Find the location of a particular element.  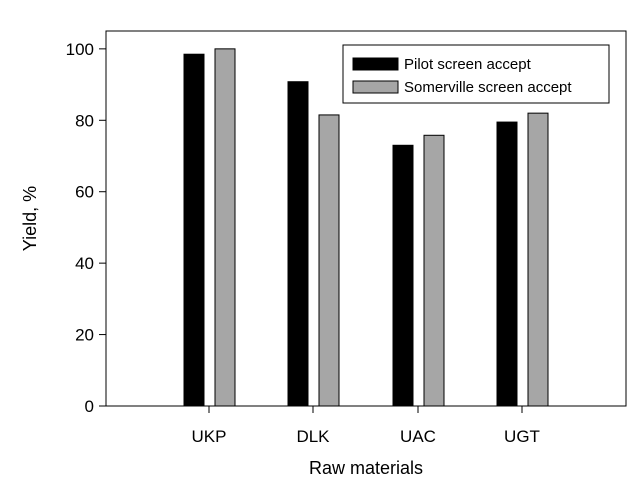

bar-ukp-somerville is located at coordinates (225, 227).